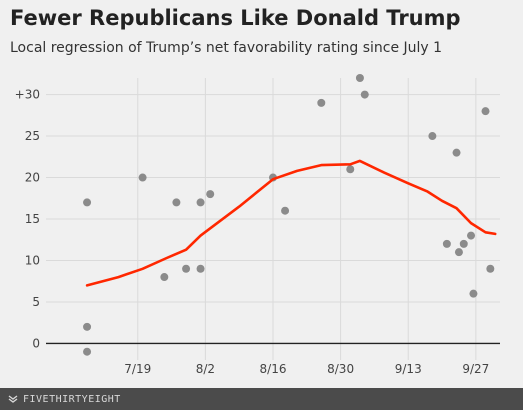  Describe the element at coordinates (32, 219) in the screenshot. I see `y-tick-label: 15` at that location.